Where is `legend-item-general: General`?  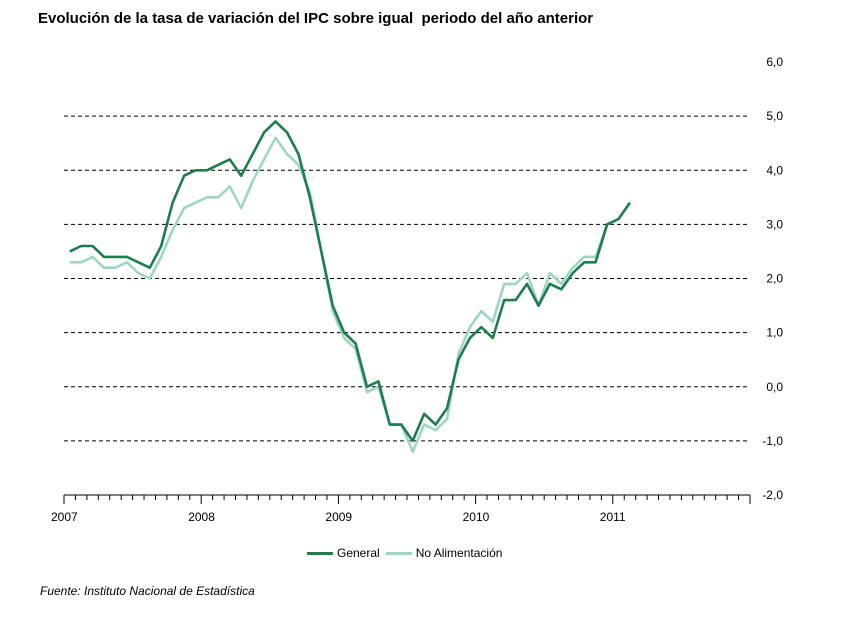 legend-item-general: General is located at coordinates (343, 553).